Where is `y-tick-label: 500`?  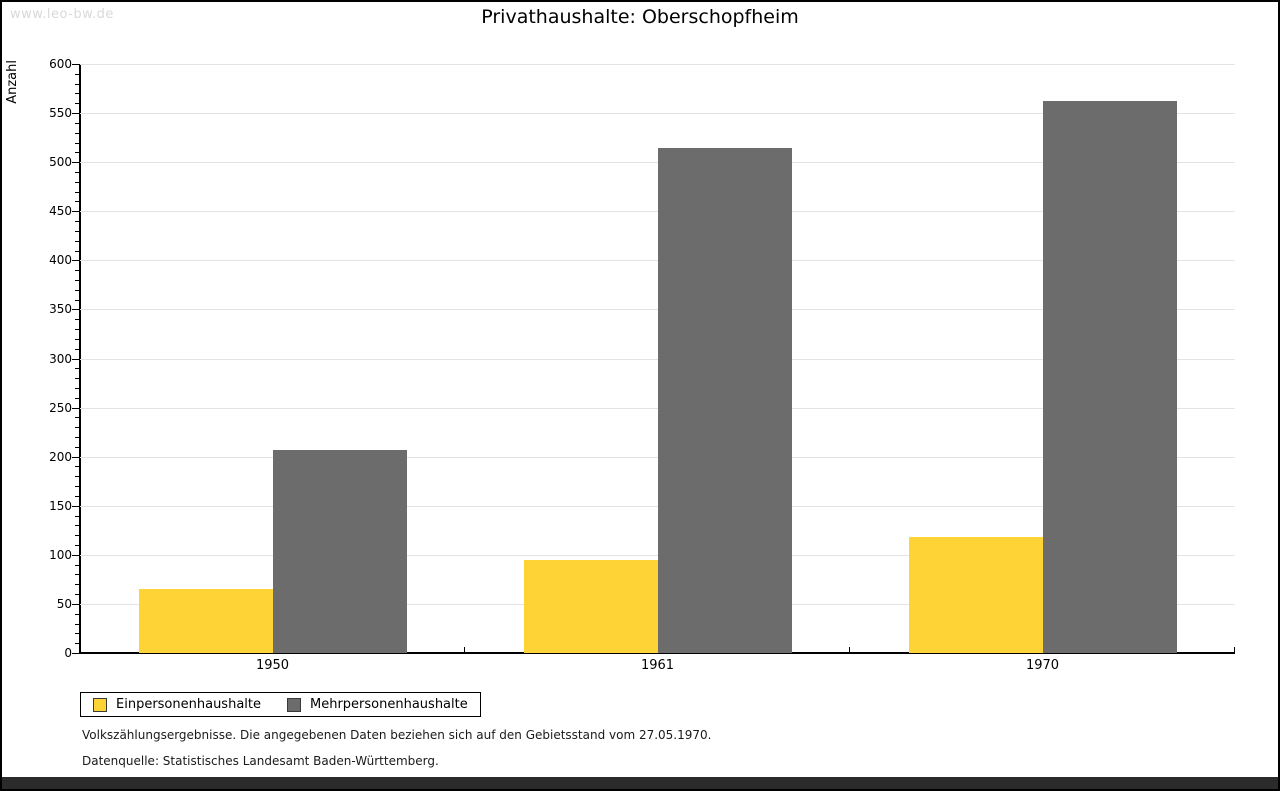
y-tick-label: 500 is located at coordinates (60, 162).